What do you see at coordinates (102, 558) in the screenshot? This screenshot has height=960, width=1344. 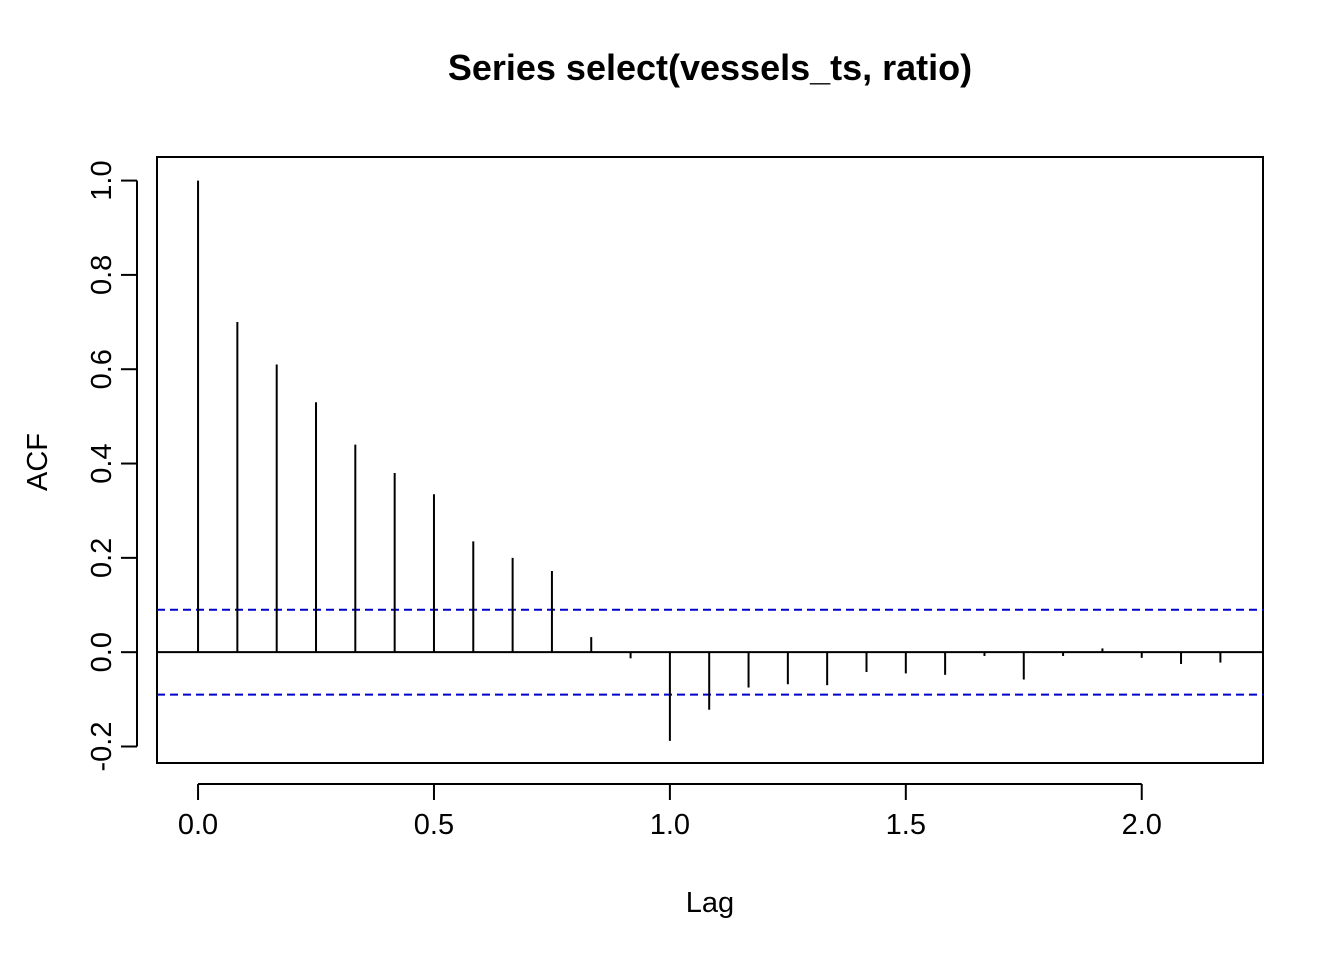 I see `y-tick-label: 0.2` at bounding box center [102, 558].